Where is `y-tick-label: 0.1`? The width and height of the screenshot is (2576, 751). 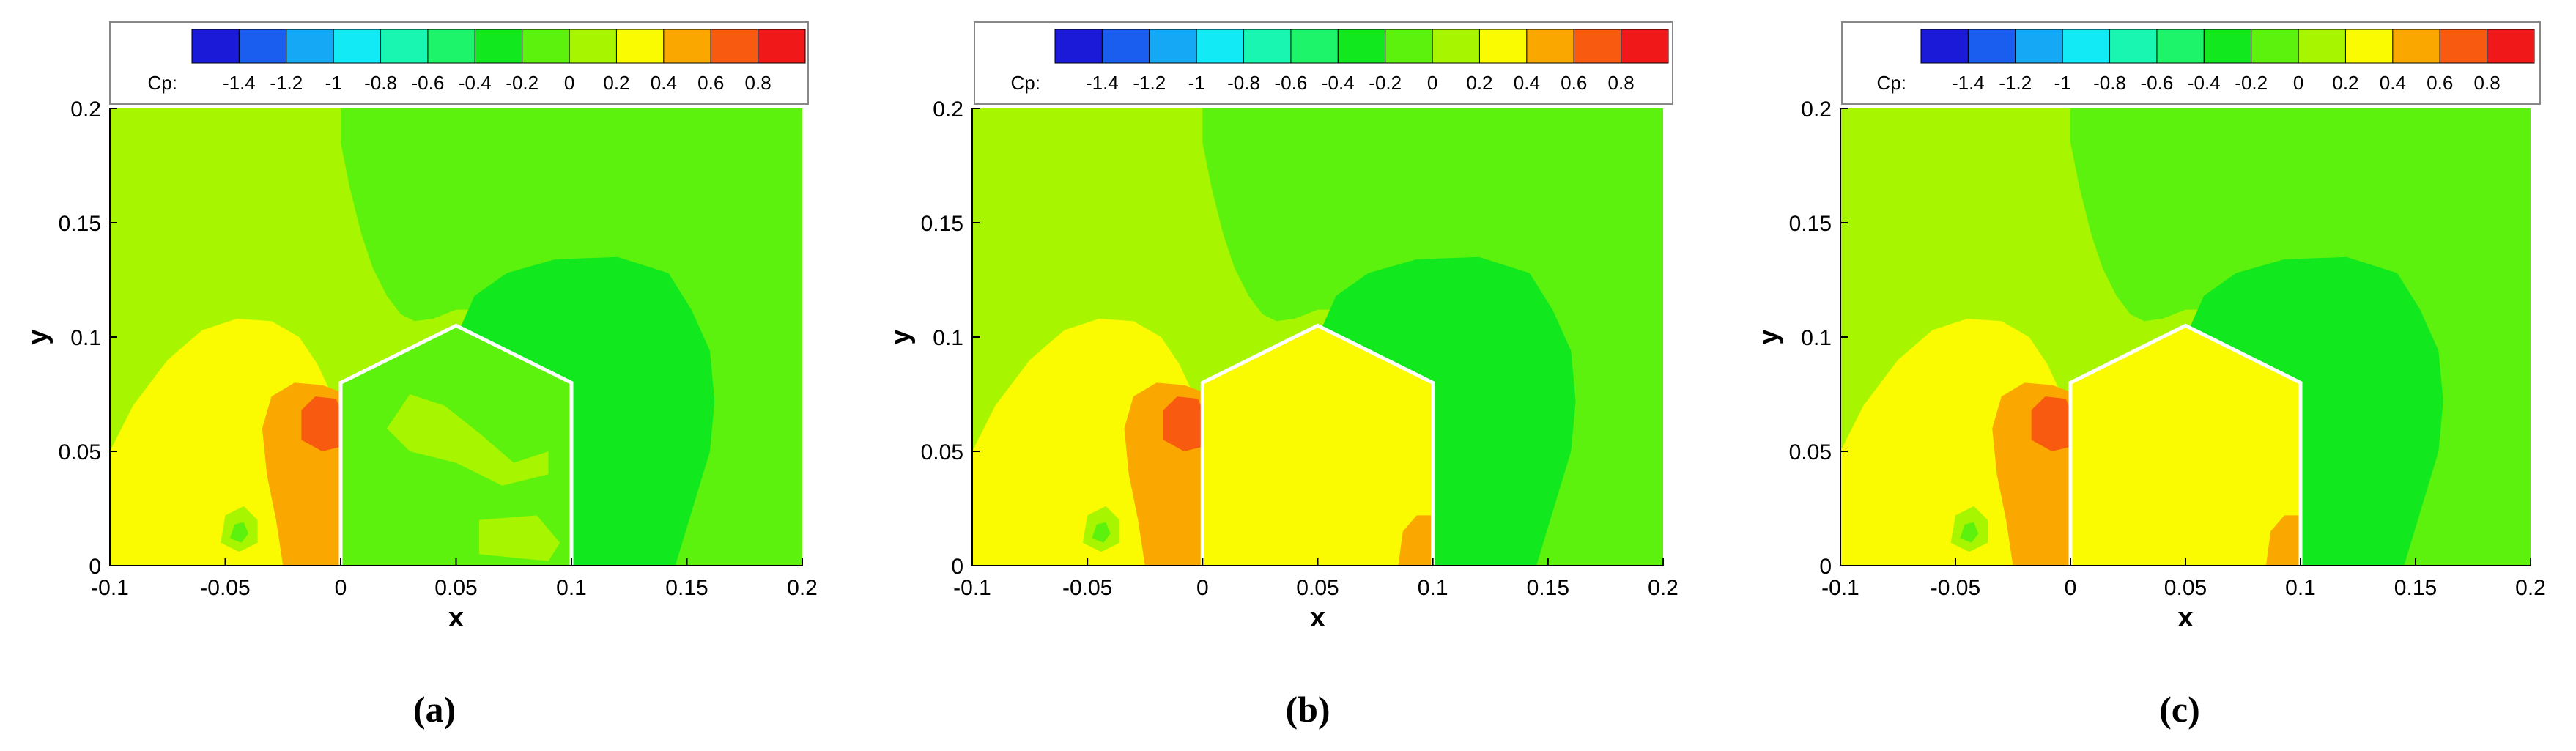 y-tick-label: 0.1 is located at coordinates (948, 338).